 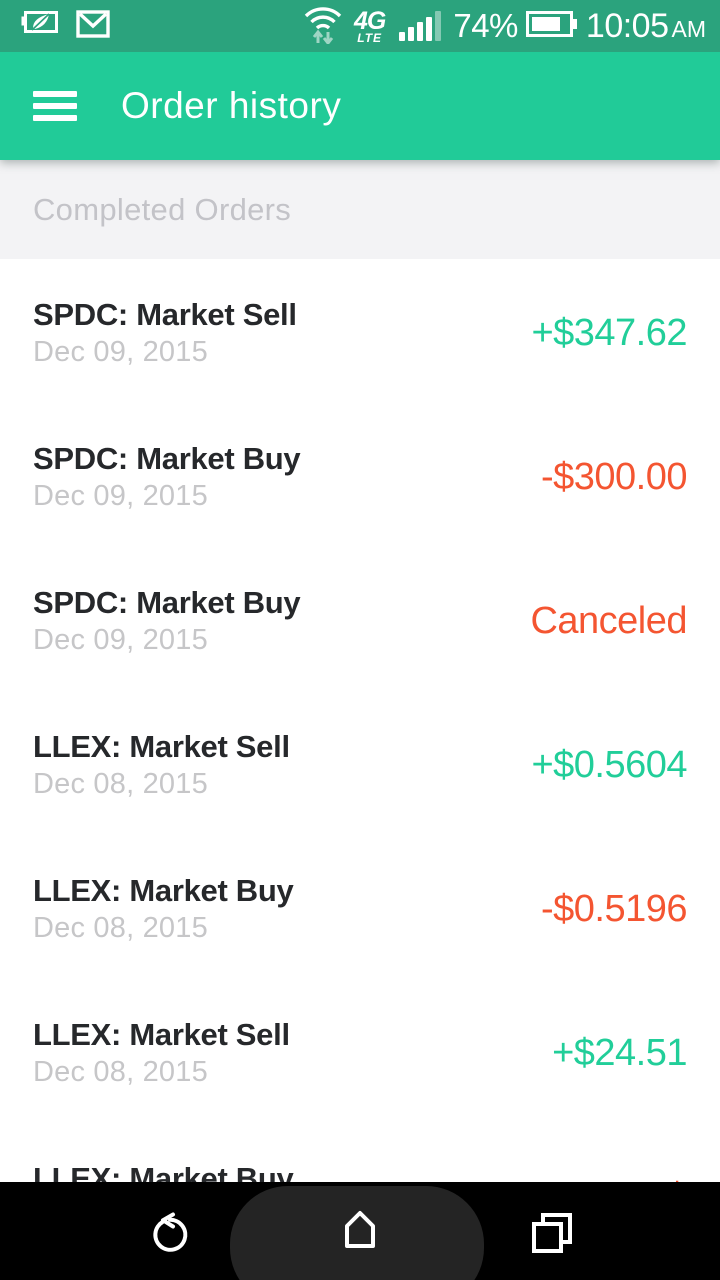 What do you see at coordinates (551, 26) in the screenshot?
I see `battery-icon` at bounding box center [551, 26].